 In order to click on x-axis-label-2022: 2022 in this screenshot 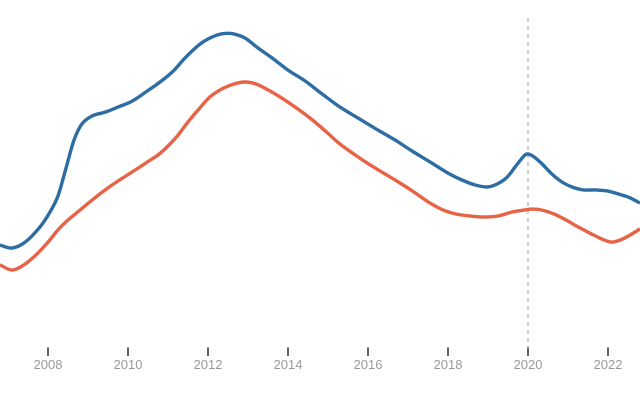, I will do `click(608, 364)`.